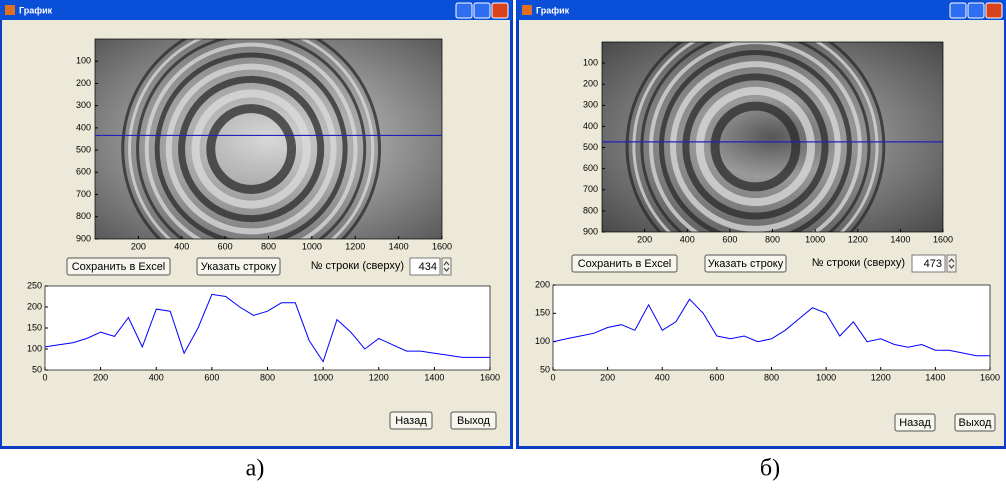  I want to click on caption: а), so click(255, 469).